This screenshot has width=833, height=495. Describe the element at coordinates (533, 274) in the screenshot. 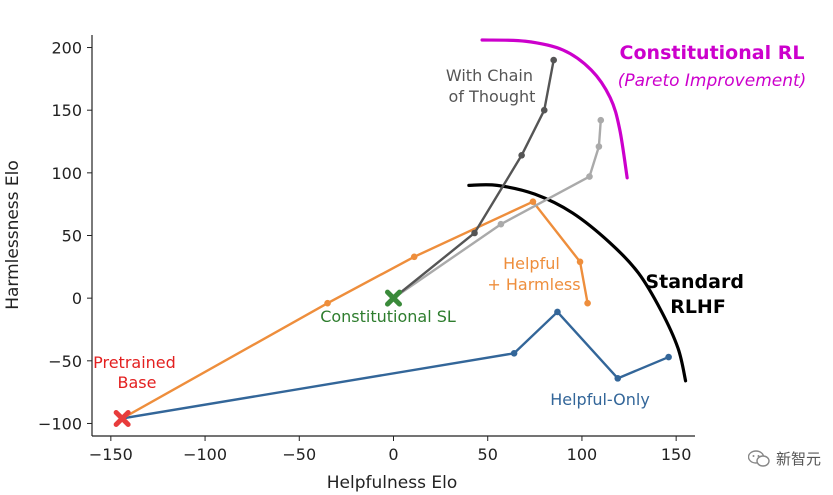

I see `helpful-harmless-label: Helpful + Harmless` at that location.